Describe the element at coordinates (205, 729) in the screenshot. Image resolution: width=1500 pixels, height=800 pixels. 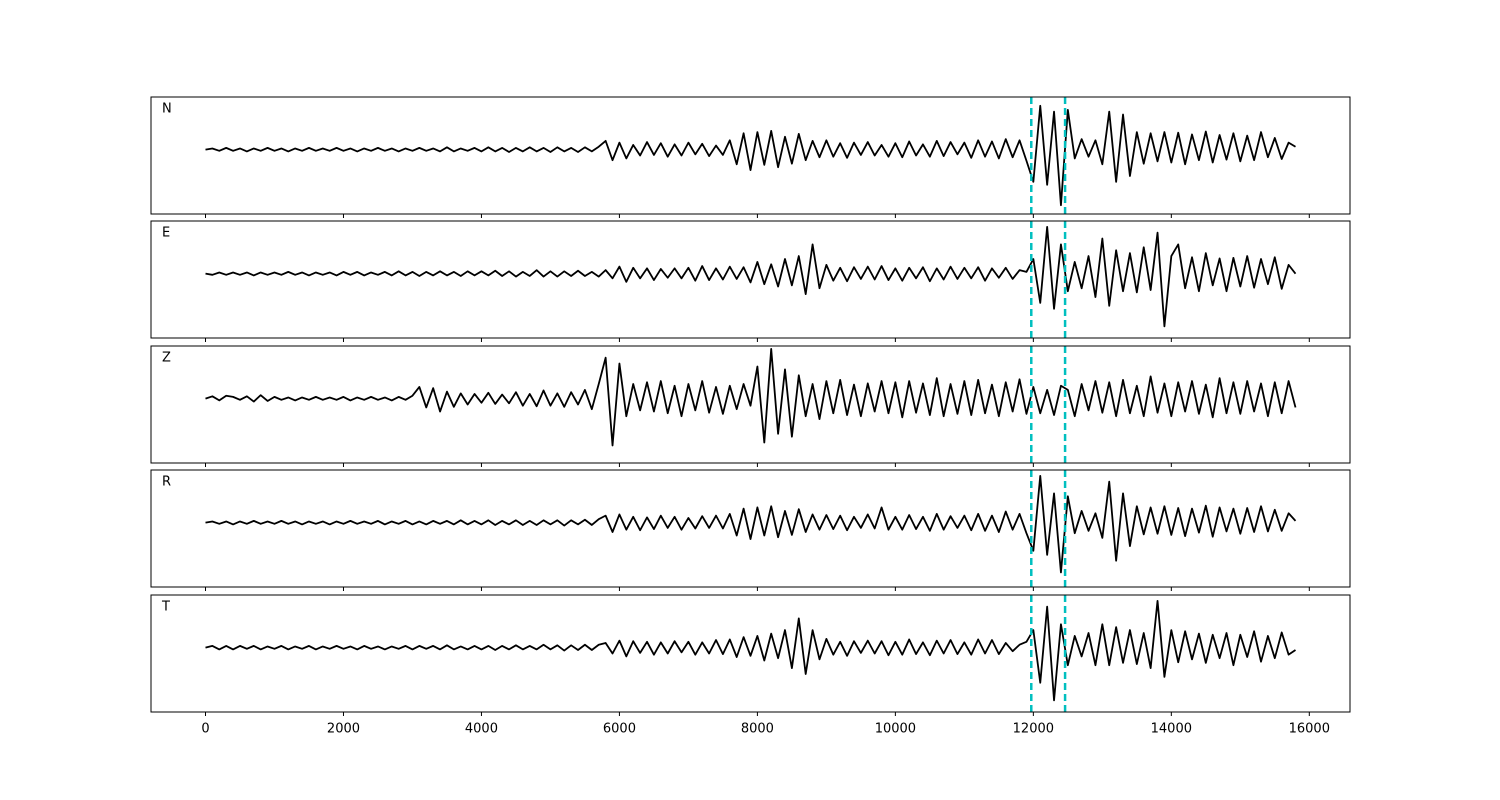
I see `x-tick-label: 0` at that location.